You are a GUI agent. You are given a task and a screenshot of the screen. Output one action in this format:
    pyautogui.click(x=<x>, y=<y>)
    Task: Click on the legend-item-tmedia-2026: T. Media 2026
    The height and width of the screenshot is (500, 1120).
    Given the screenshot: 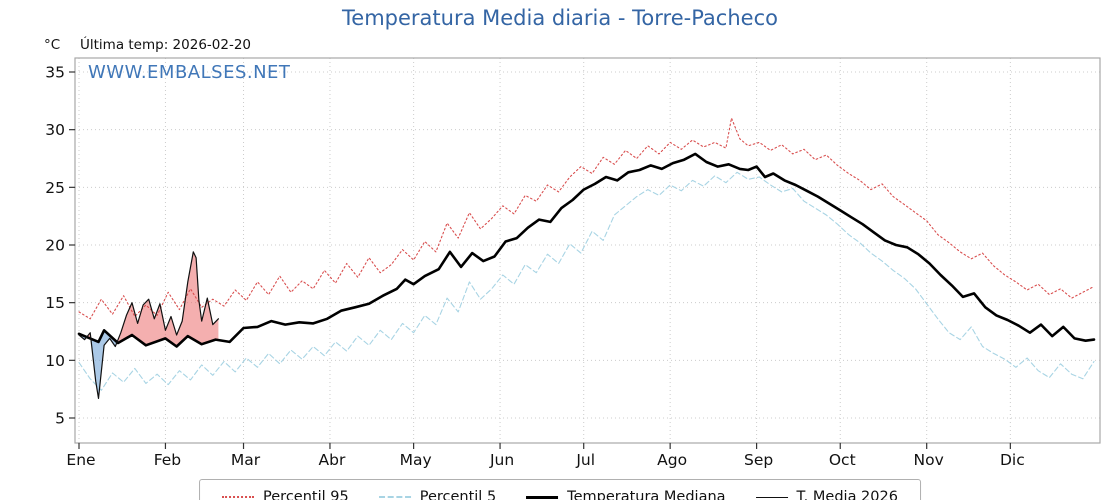 What is the action you would take?
    pyautogui.click(x=826, y=494)
    